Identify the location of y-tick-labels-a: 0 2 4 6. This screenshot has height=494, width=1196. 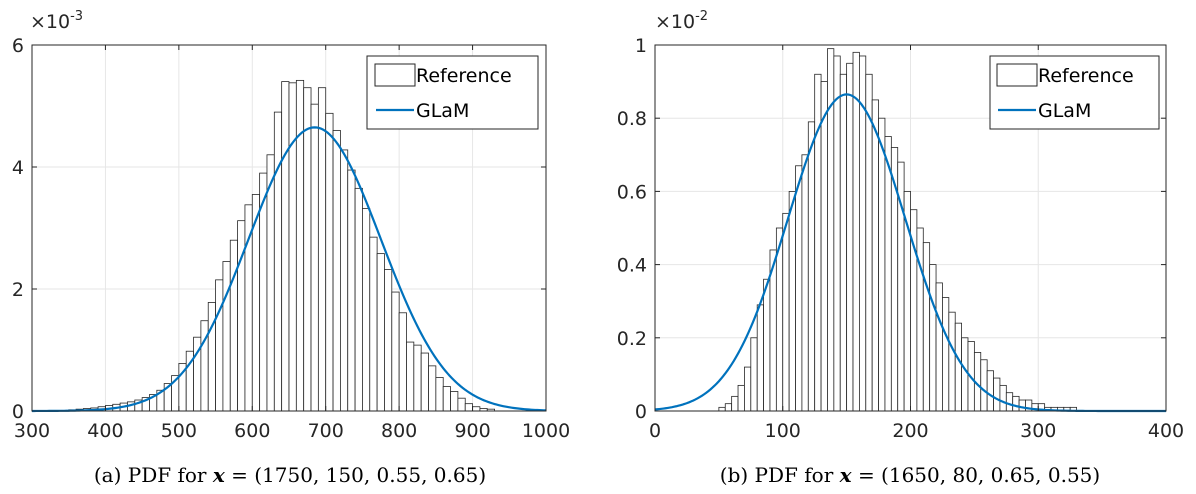
(18, 229).